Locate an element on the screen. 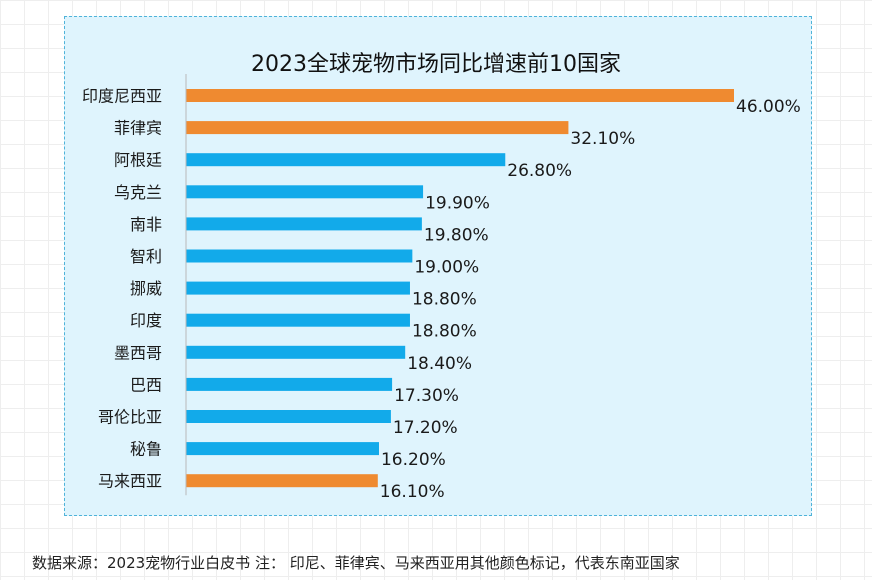 The height and width of the screenshot is (580, 872). category-label: 阿根廷 is located at coordinates (138, 160).